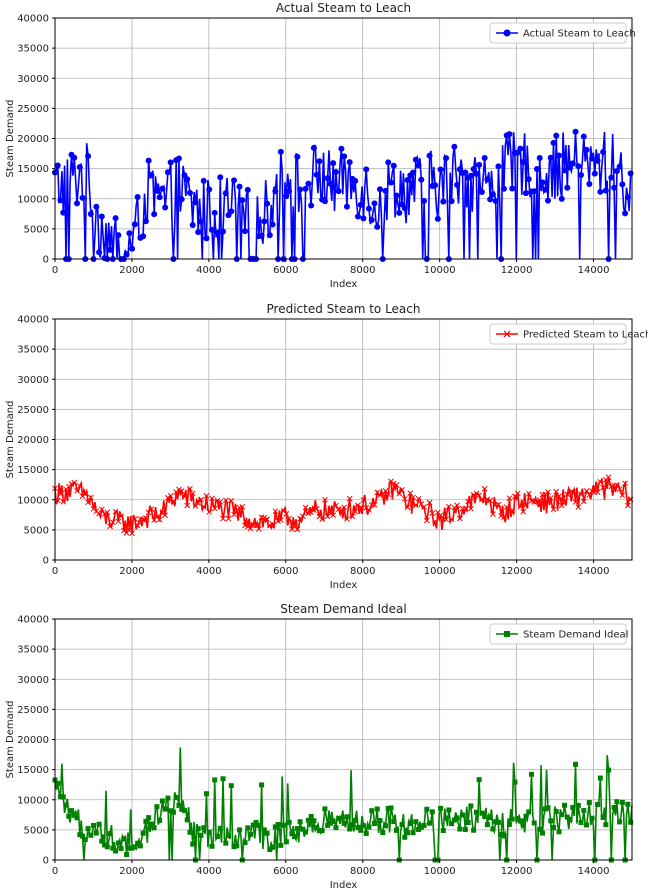  What do you see at coordinates (33, 800) in the screenshot?
I see `y-tick-label: 10000` at bounding box center [33, 800].